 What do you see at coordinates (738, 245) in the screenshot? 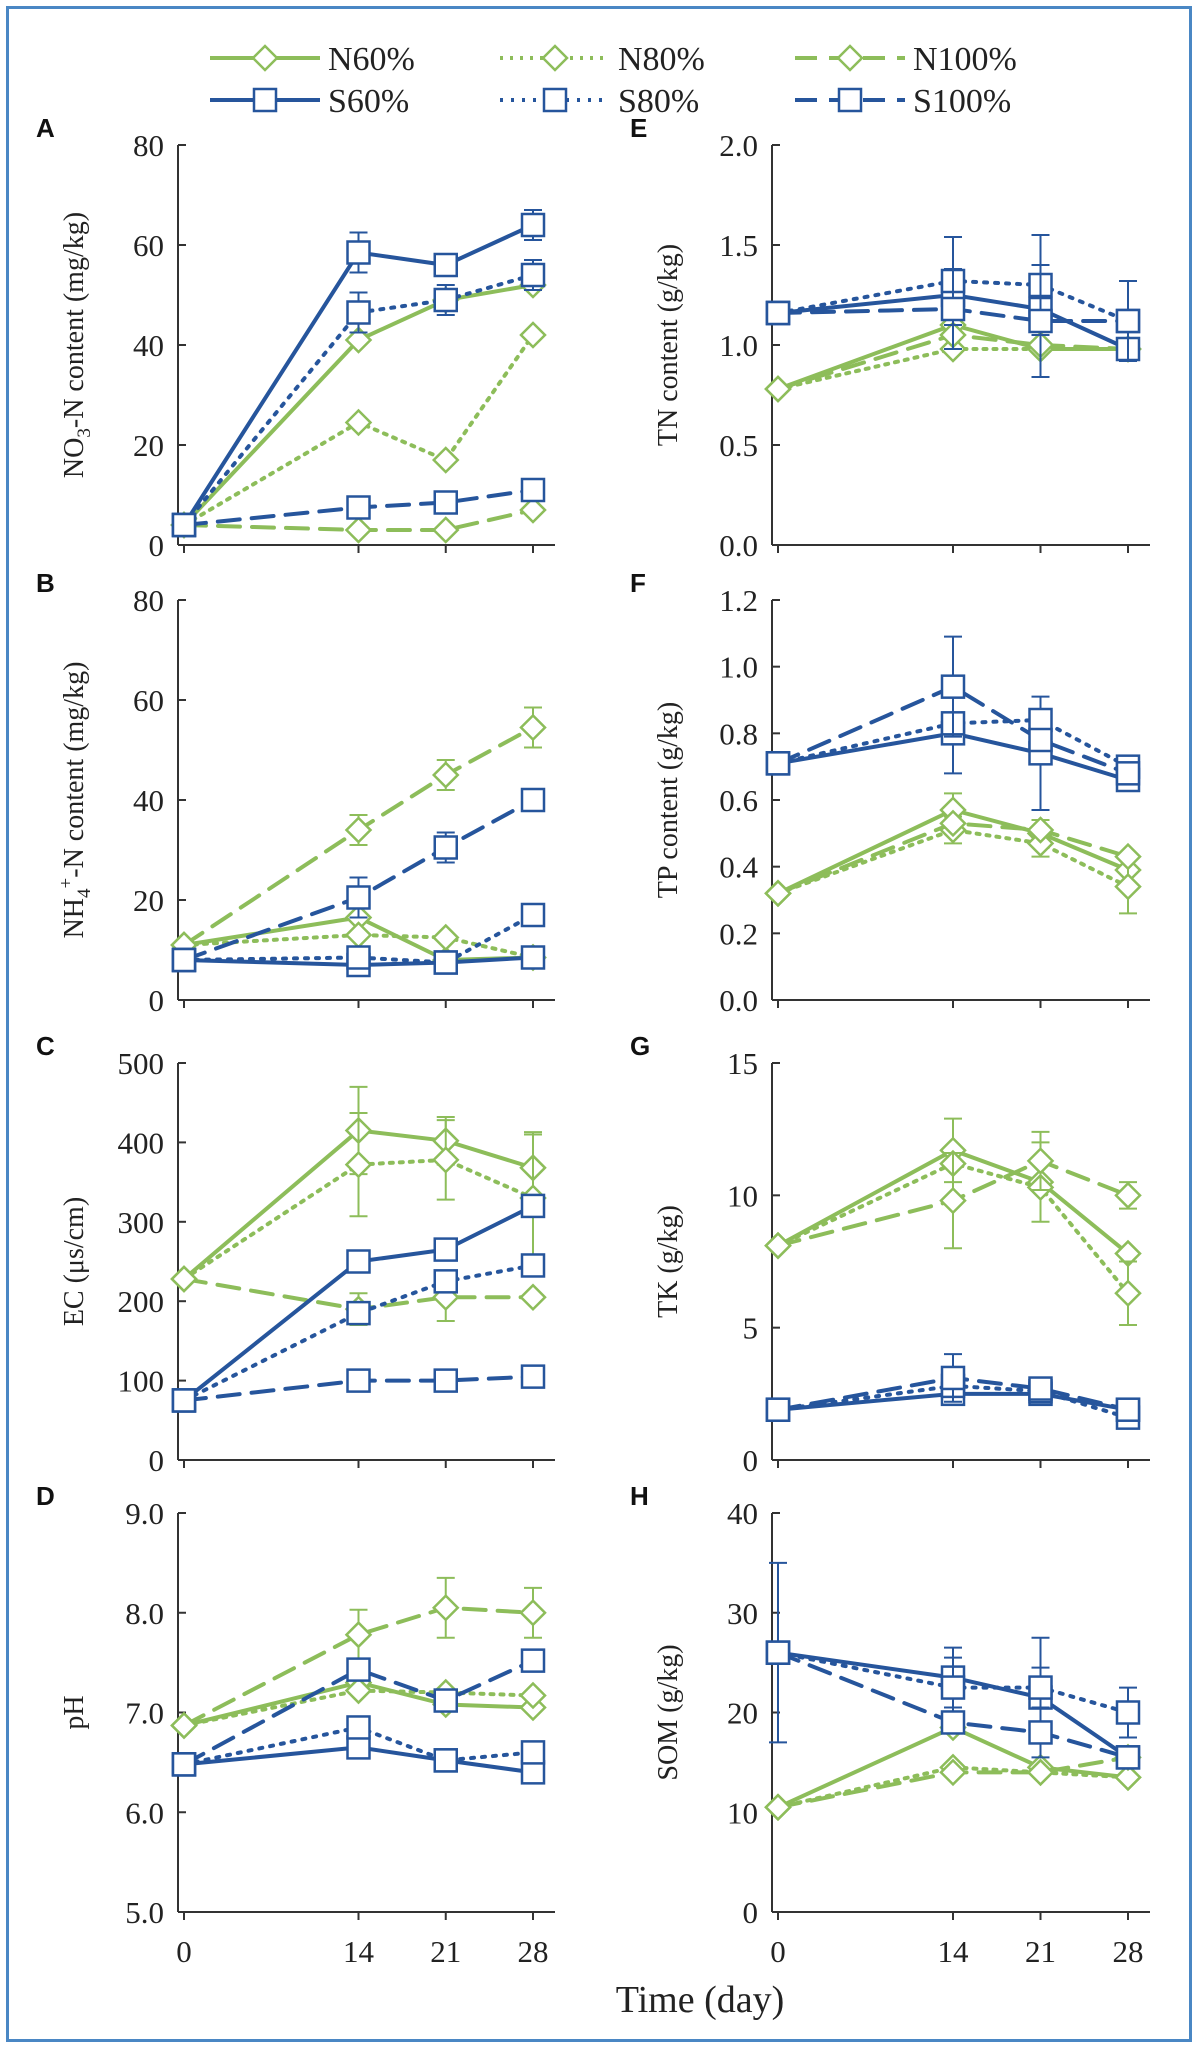
I see `y-tick-label: 1.5` at bounding box center [738, 245].